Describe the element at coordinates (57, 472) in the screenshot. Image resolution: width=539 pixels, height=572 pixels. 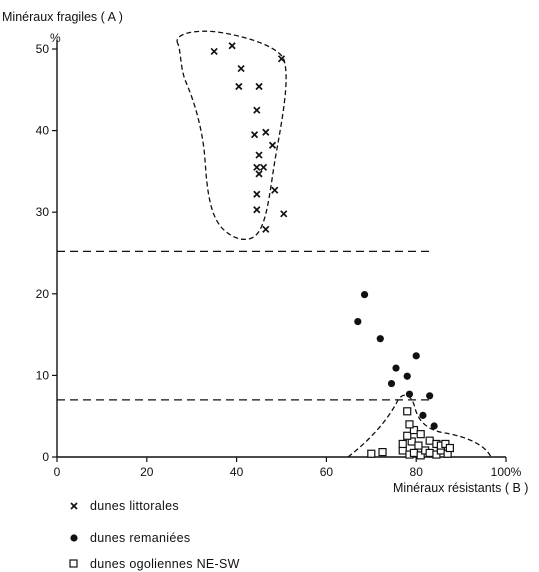
I see `x-tick-label: 0` at that location.